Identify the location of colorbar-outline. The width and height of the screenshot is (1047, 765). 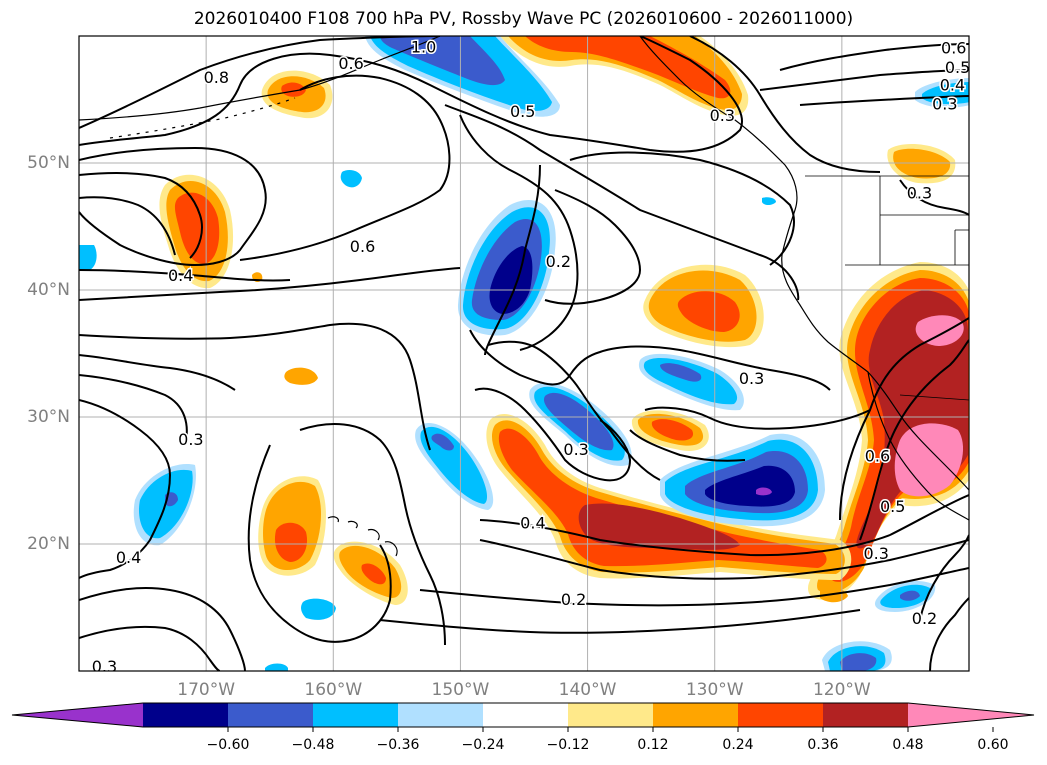
(523, 715).